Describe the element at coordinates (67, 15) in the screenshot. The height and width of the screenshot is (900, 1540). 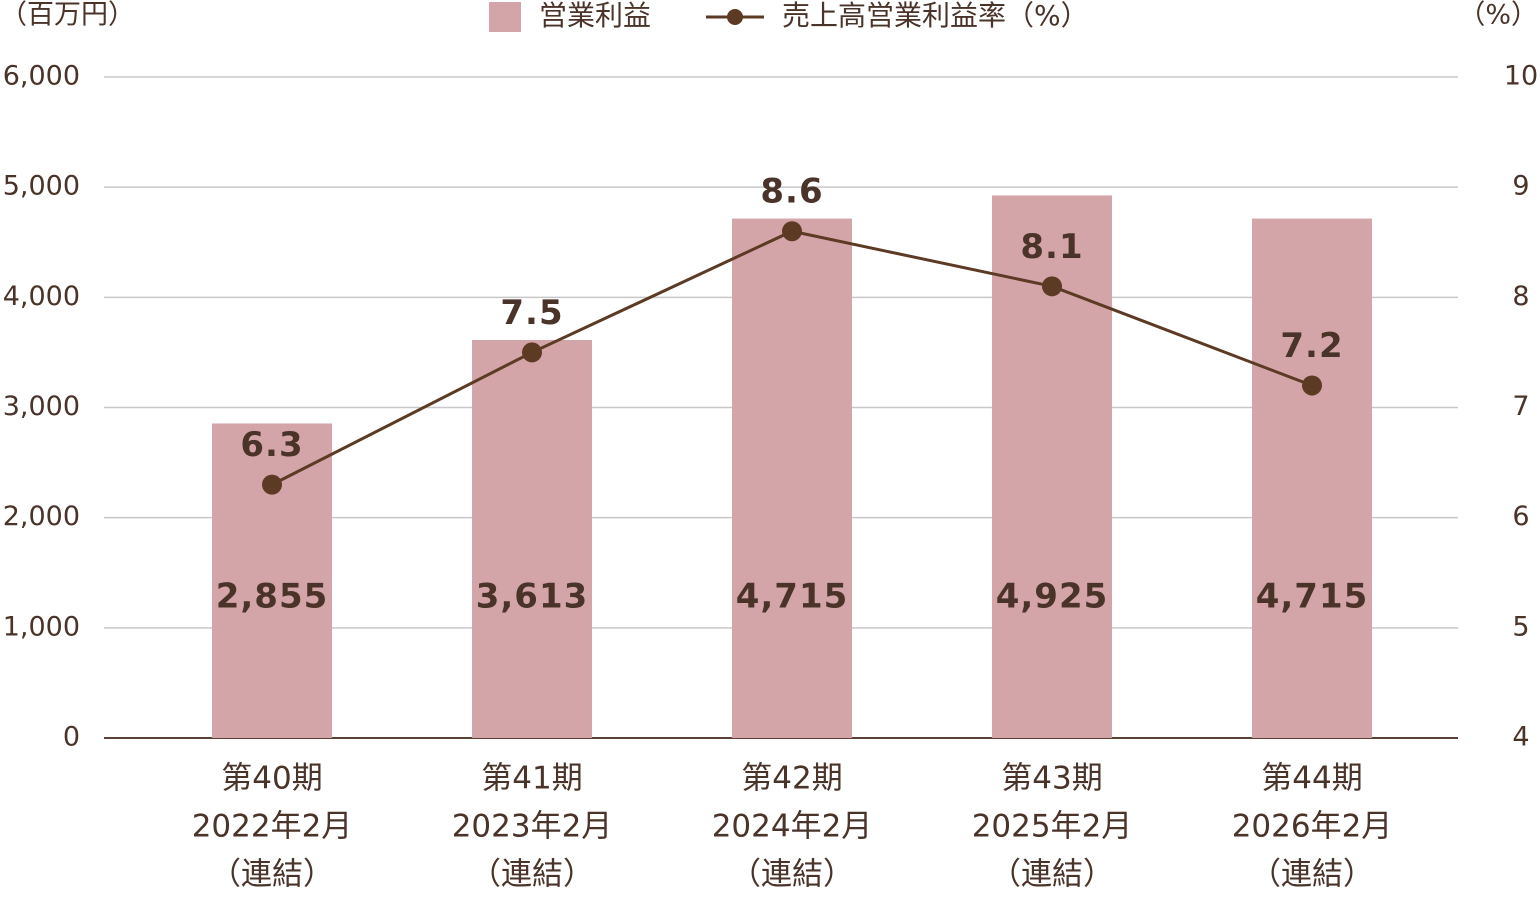
I see `y-unit-label: （百万円）` at that location.